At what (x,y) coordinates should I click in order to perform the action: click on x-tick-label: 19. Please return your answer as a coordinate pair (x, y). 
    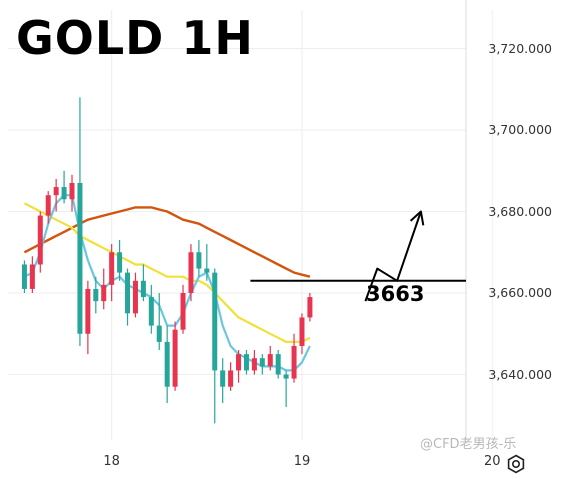
    Looking at the image, I should click on (302, 461).